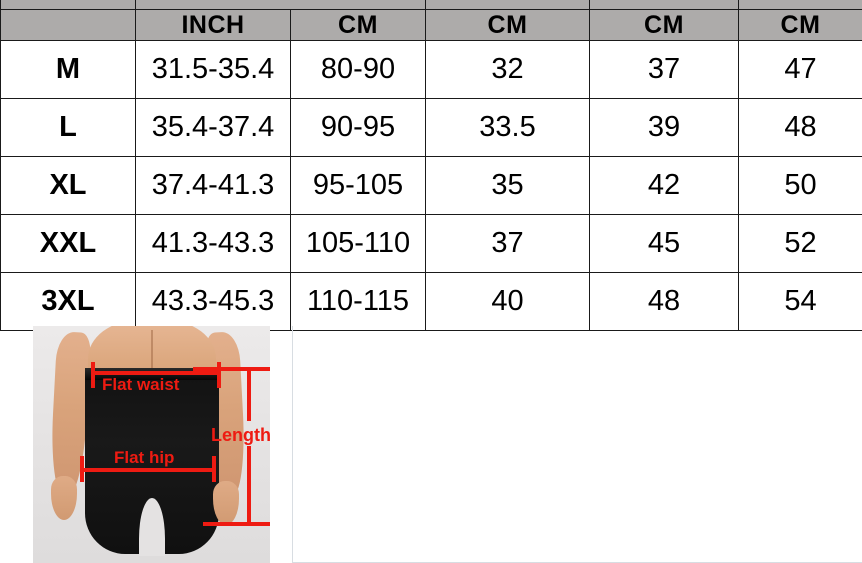  Describe the element at coordinates (144, 457) in the screenshot. I see `flat-hip-label: Flat hip` at that location.